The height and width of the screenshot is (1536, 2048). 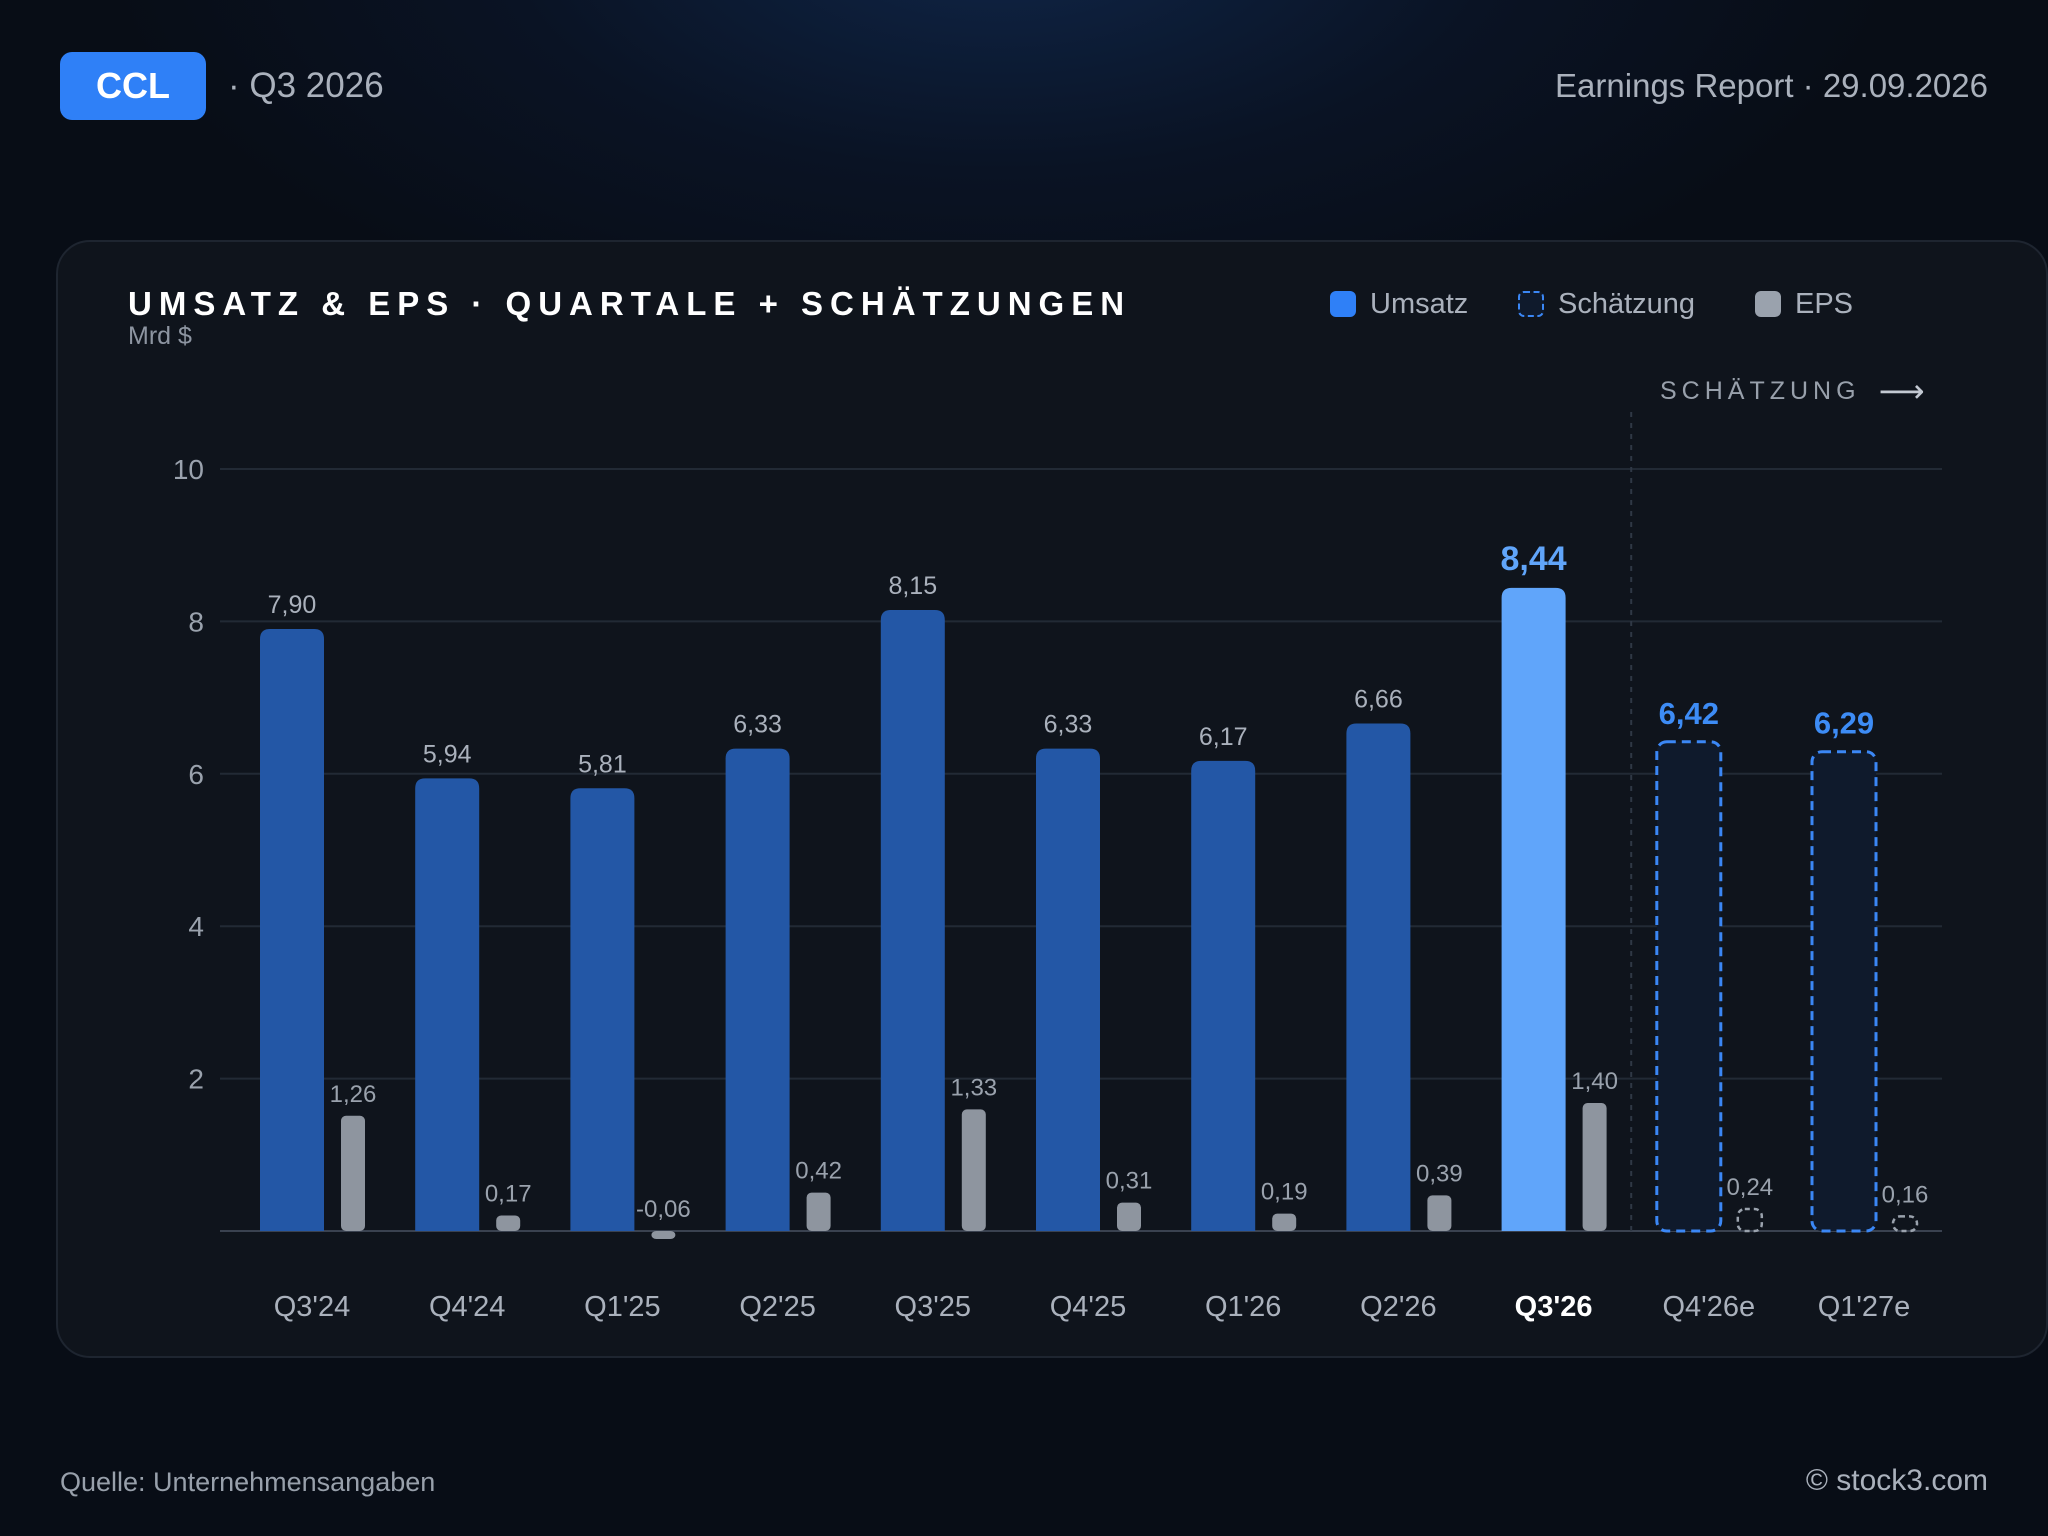 What do you see at coordinates (1534, 559) in the screenshot?
I see `revenue-value-label: 8,44` at bounding box center [1534, 559].